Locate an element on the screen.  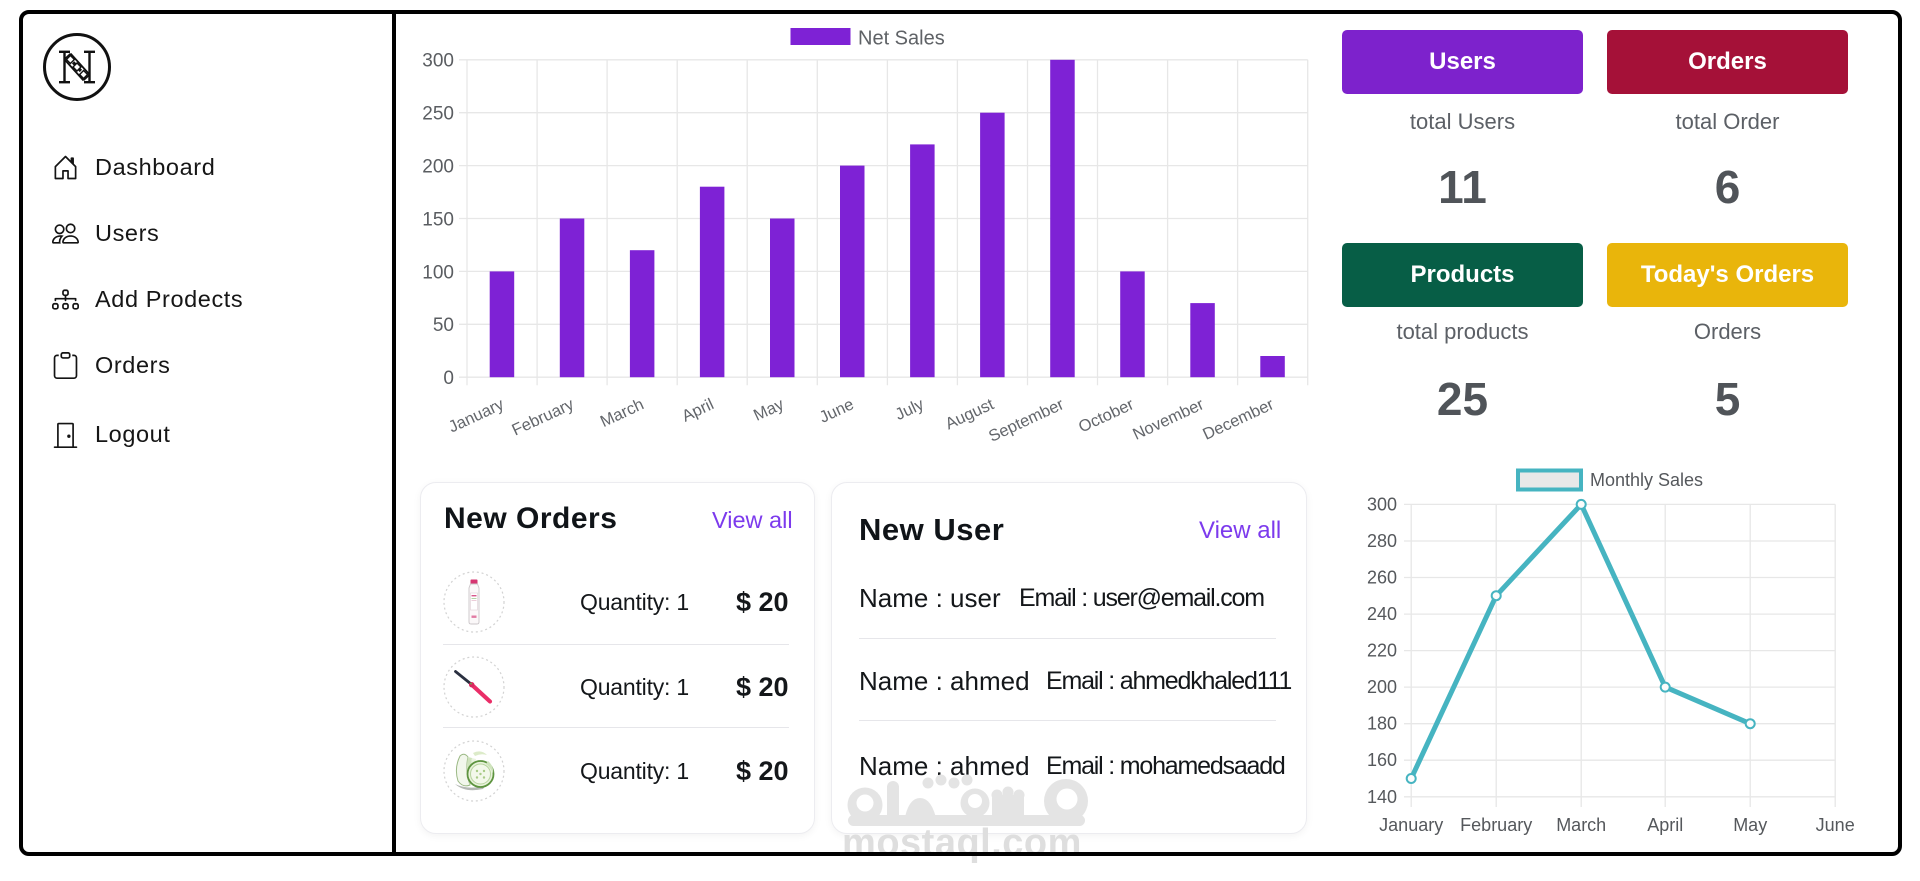
svg-text: Monthly Sales is located at coordinates (1646, 480).